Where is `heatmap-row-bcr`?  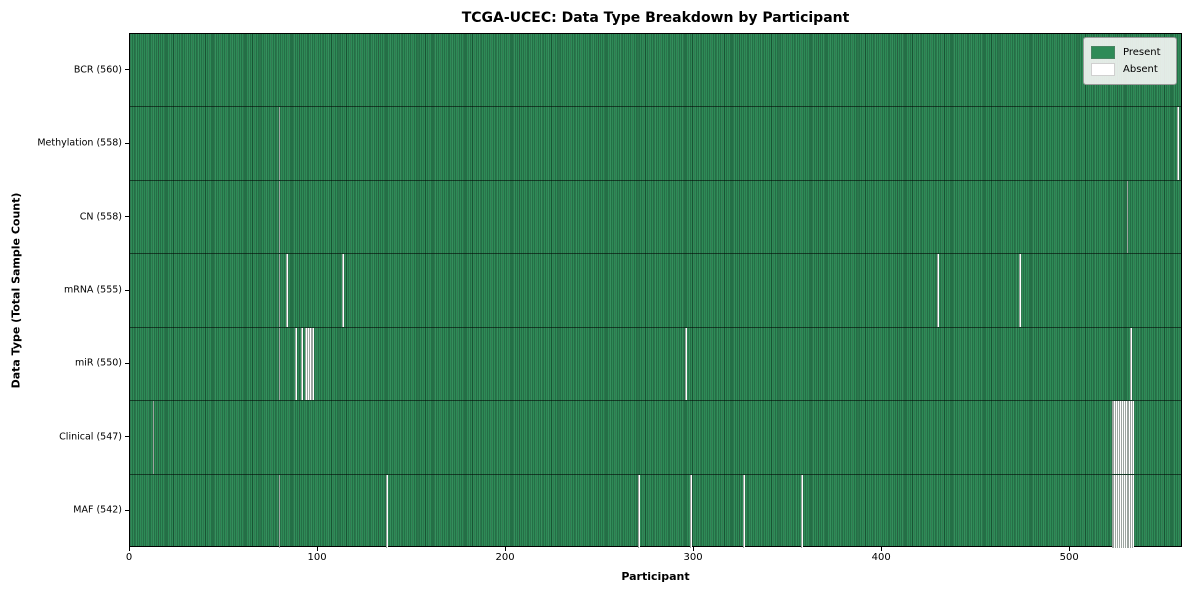 heatmap-row-bcr is located at coordinates (655, 71).